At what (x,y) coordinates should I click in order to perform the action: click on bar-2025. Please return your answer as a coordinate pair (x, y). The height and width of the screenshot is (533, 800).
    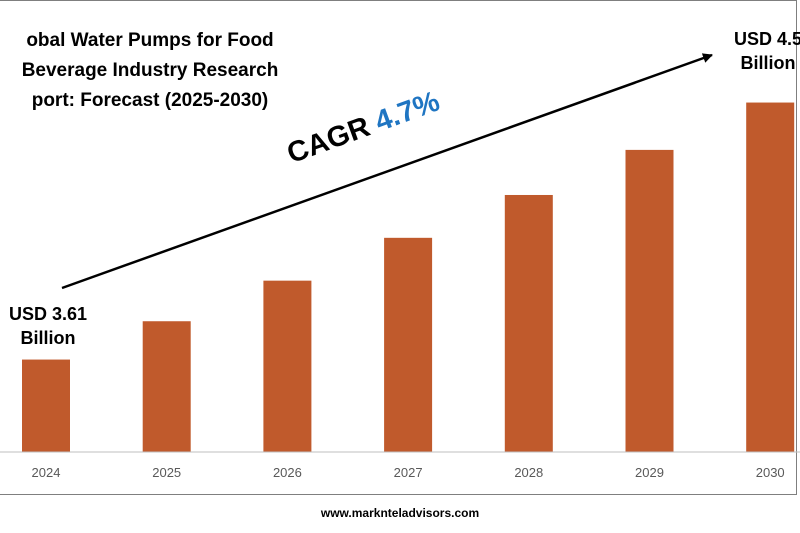
    Looking at the image, I should click on (166, 386).